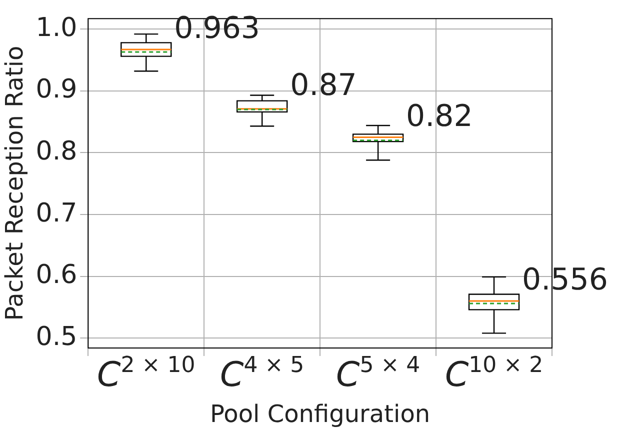 The image size is (622, 430). Describe the element at coordinates (14, 183) in the screenshot. I see `y-axis-title: Packet Reception Ratio` at that location.